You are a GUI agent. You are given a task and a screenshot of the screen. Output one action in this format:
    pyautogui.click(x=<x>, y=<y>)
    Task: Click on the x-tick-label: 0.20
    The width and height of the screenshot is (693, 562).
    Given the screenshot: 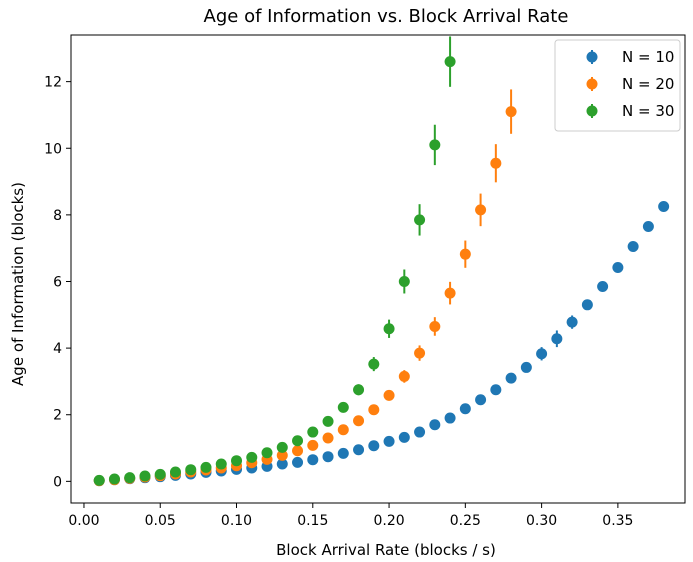 What is the action you would take?
    pyautogui.click(x=388, y=521)
    